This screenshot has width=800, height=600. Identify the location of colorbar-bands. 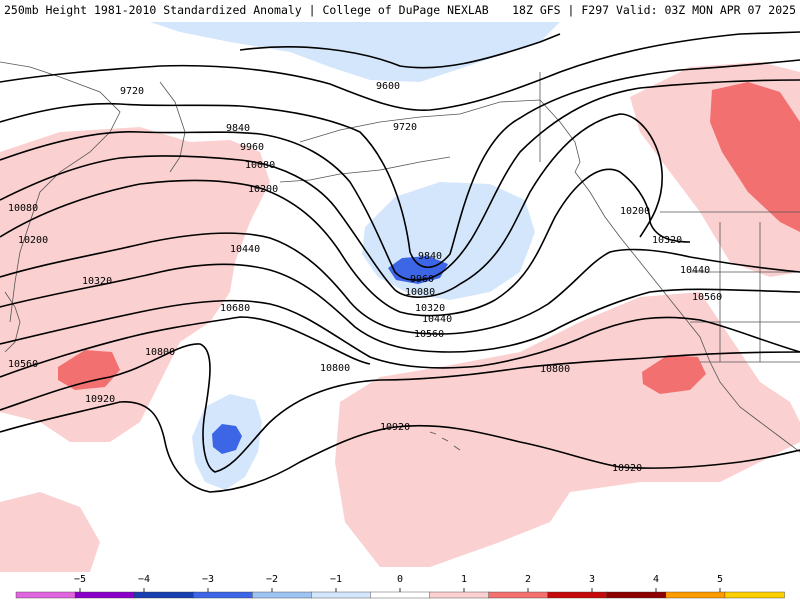
(400, 593).